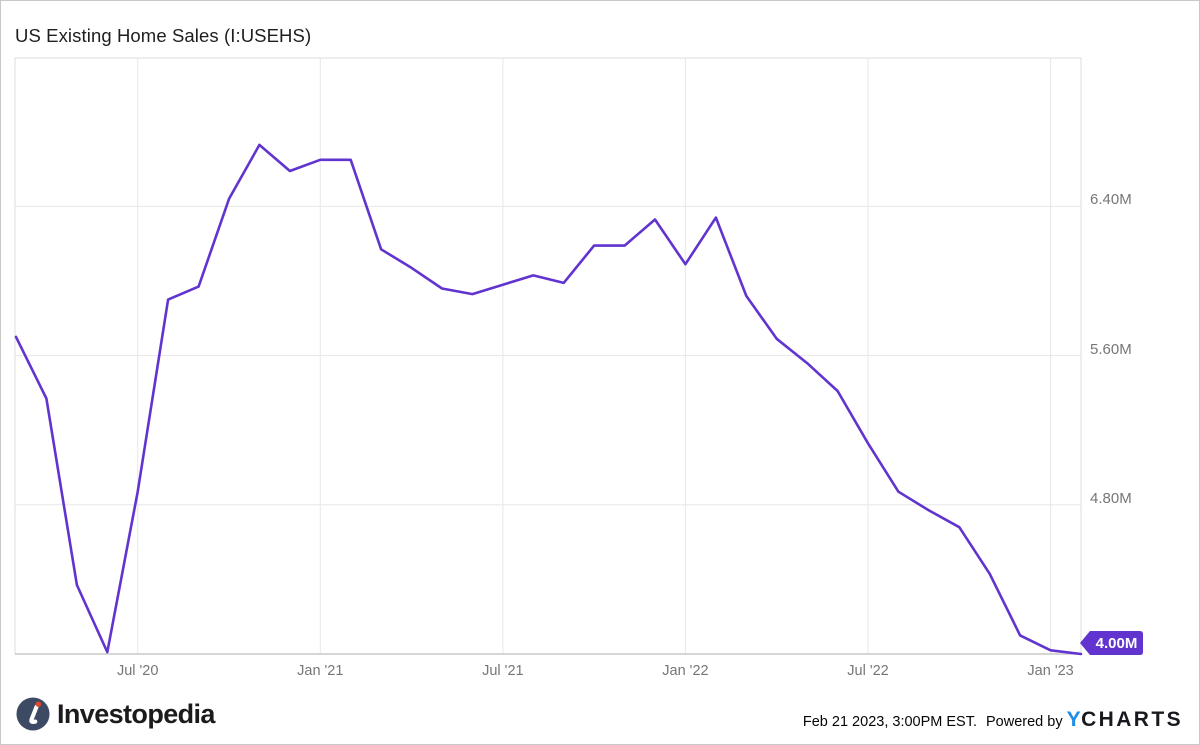 This screenshot has width=1200, height=745. I want to click on last-value-badge-label: 4.00M, so click(1117, 643).